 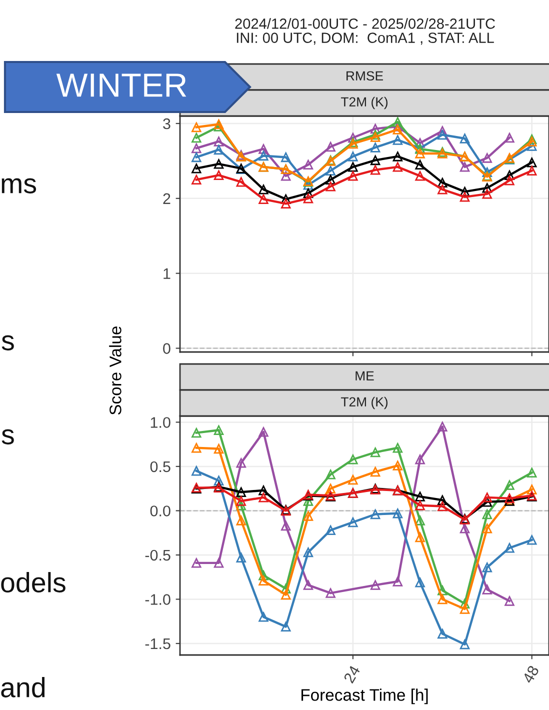 I want to click on chart-title: RMSE, so click(x=364, y=76).